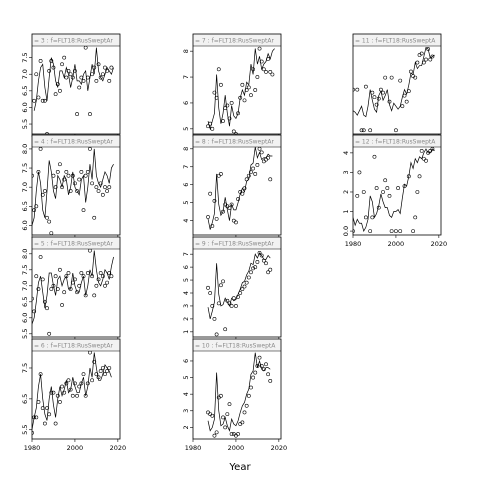 The width and height of the screenshot is (480, 480). I want to click on y-tick-label: 3, so click(346, 172).